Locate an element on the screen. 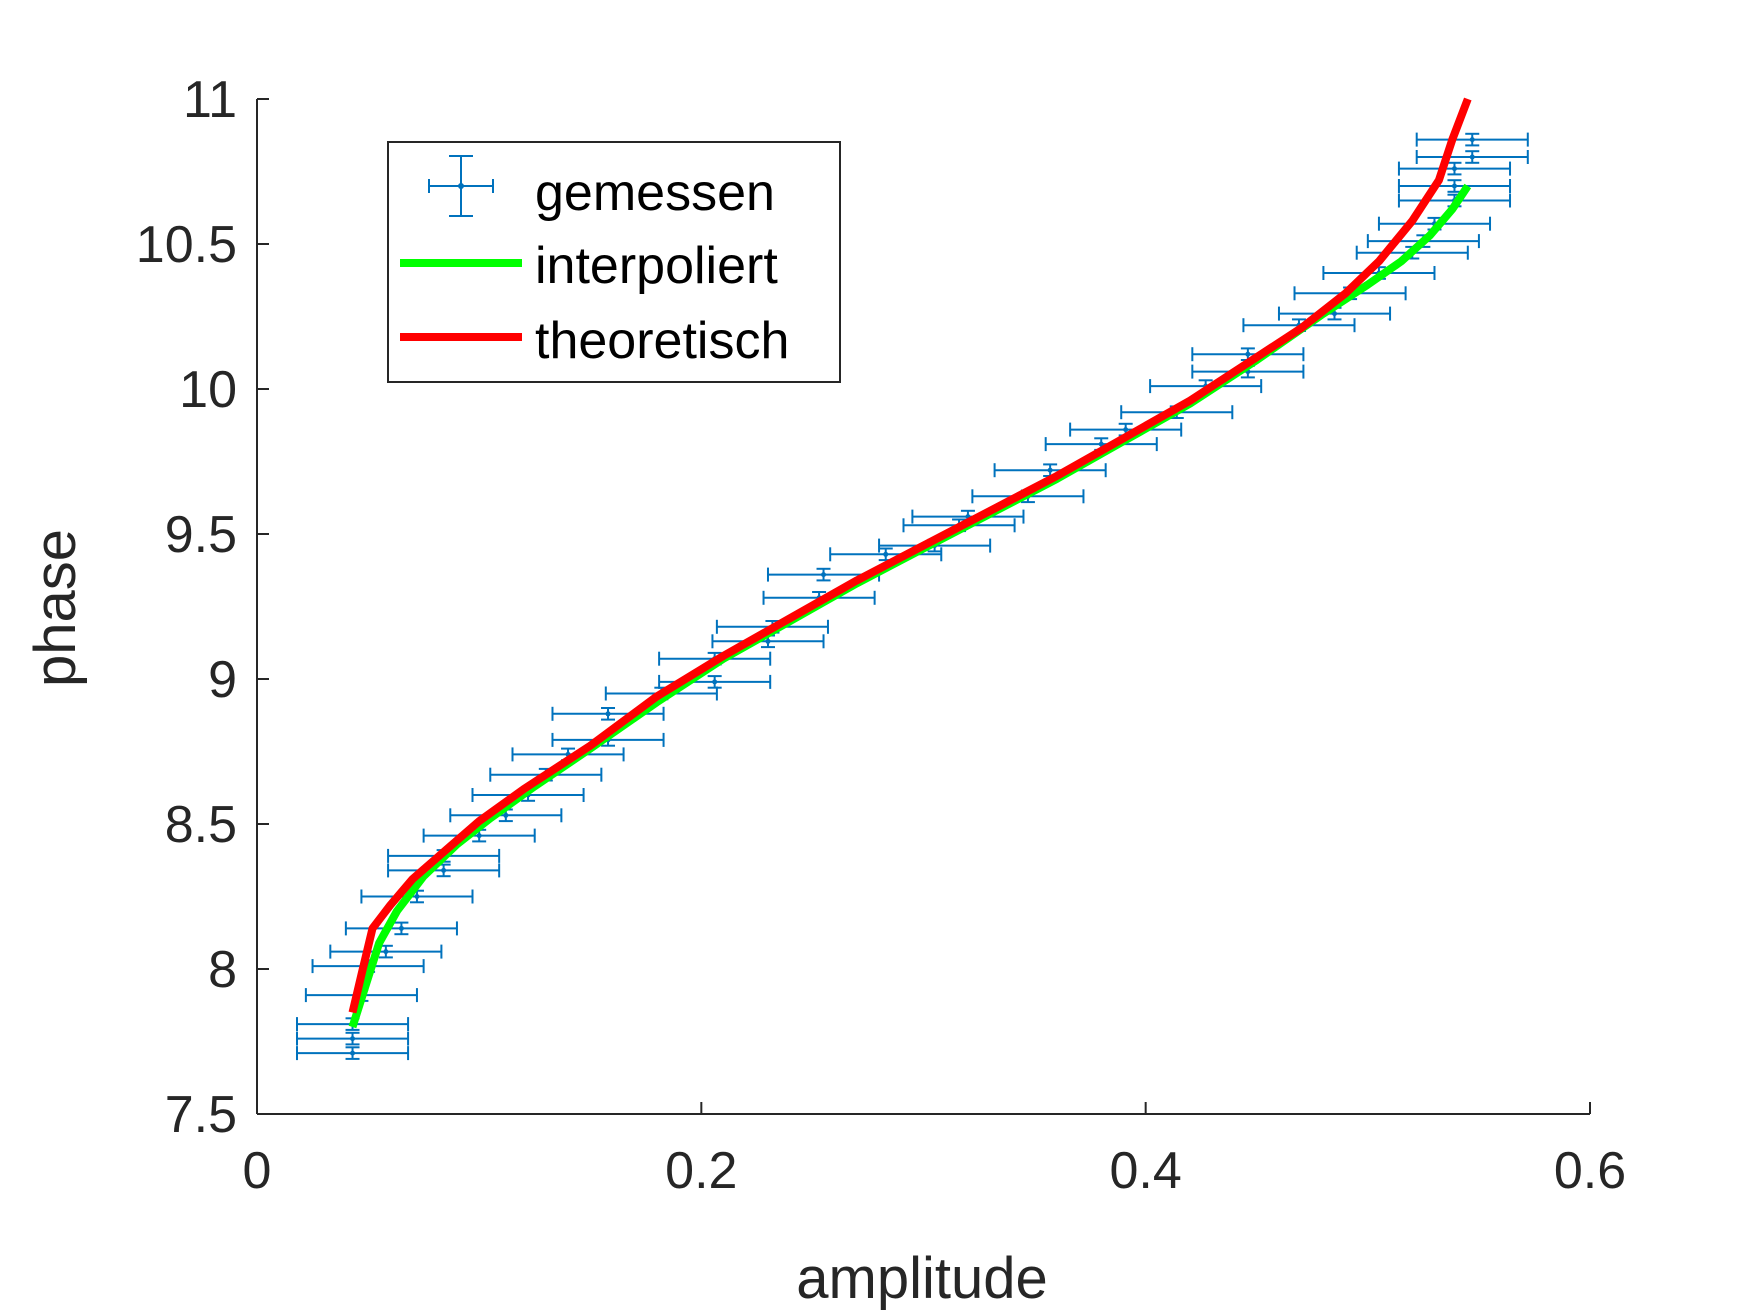 The height and width of the screenshot is (1313, 1750). legend-entry-gemessen: gemessen is located at coordinates (601, 188).